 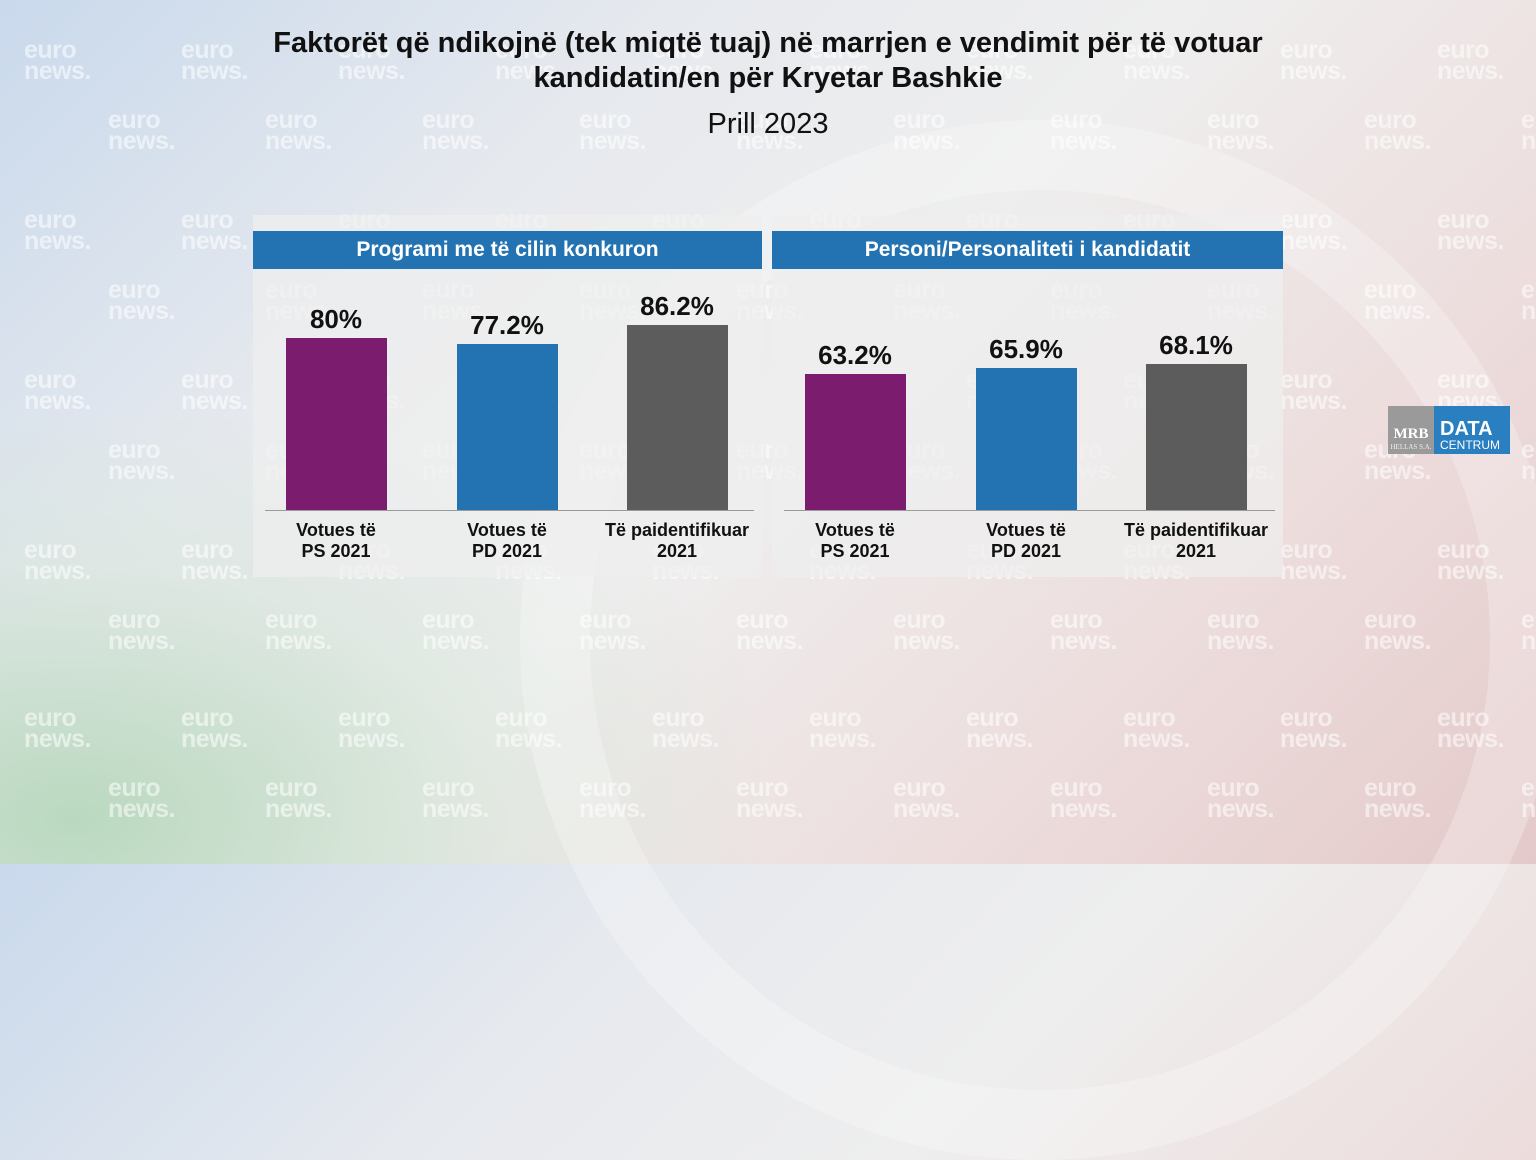 I want to click on mrb-logo: MRB HELLAS S.A., so click(x=1411, y=430).